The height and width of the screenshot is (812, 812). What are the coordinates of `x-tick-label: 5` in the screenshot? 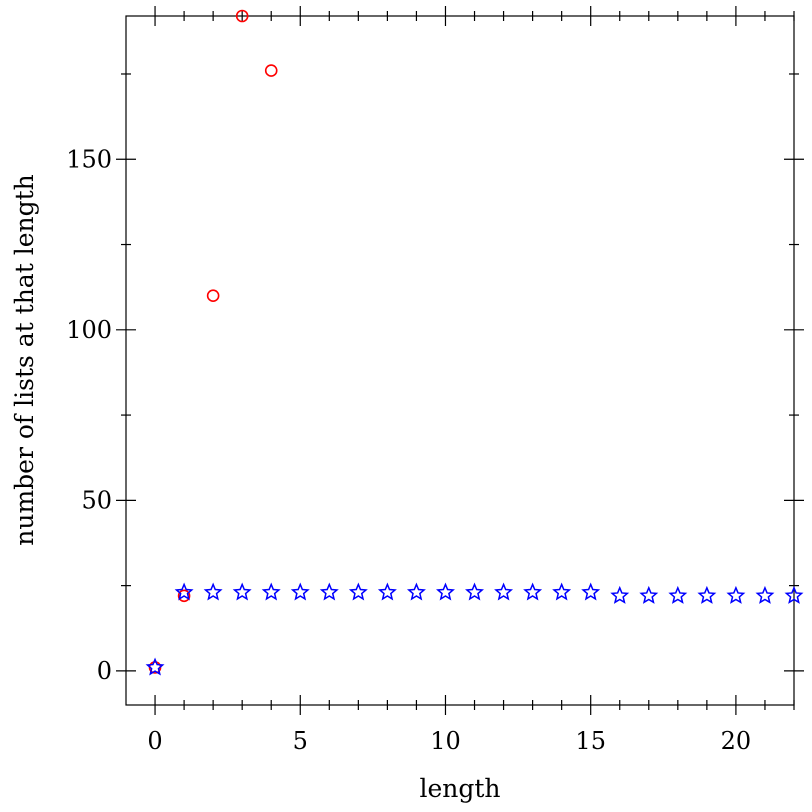 It's located at (300, 741).